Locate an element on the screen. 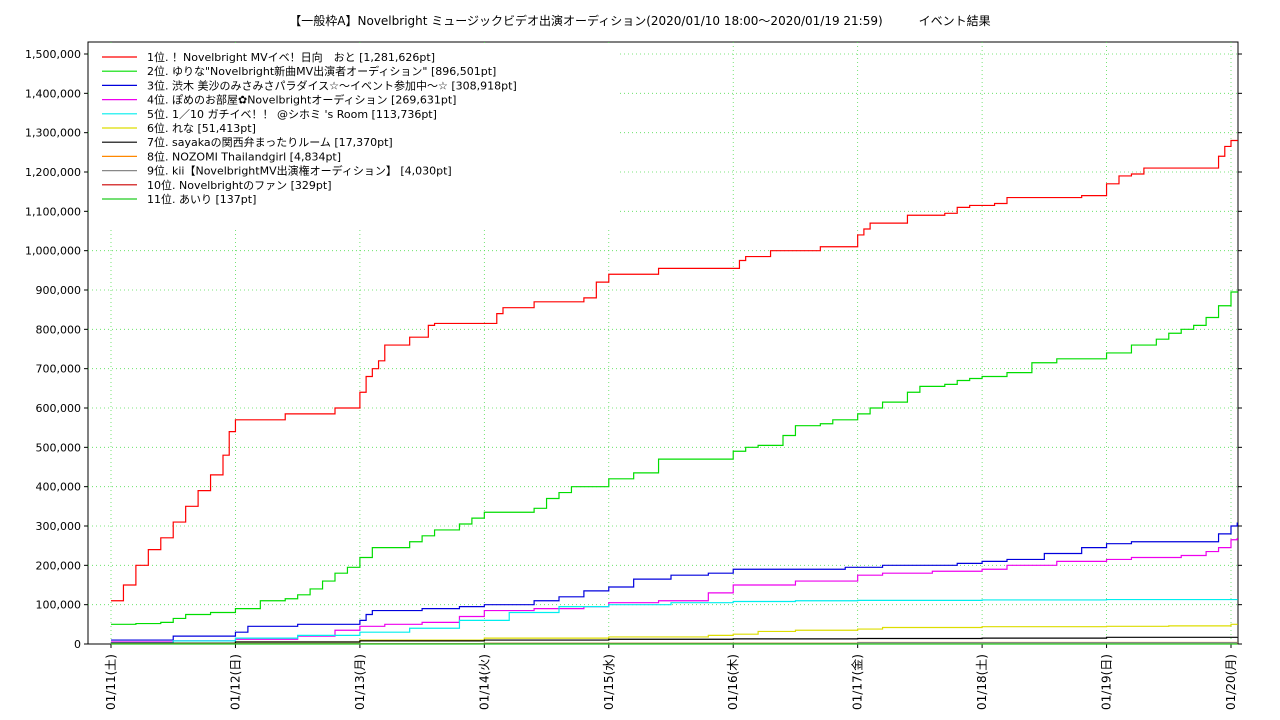 This screenshot has height=720, width=1280. legend-label-5: 5位. 1／10 ガチイベ！！ @シホミ 's Room [113,736pt] is located at coordinates (292, 114).